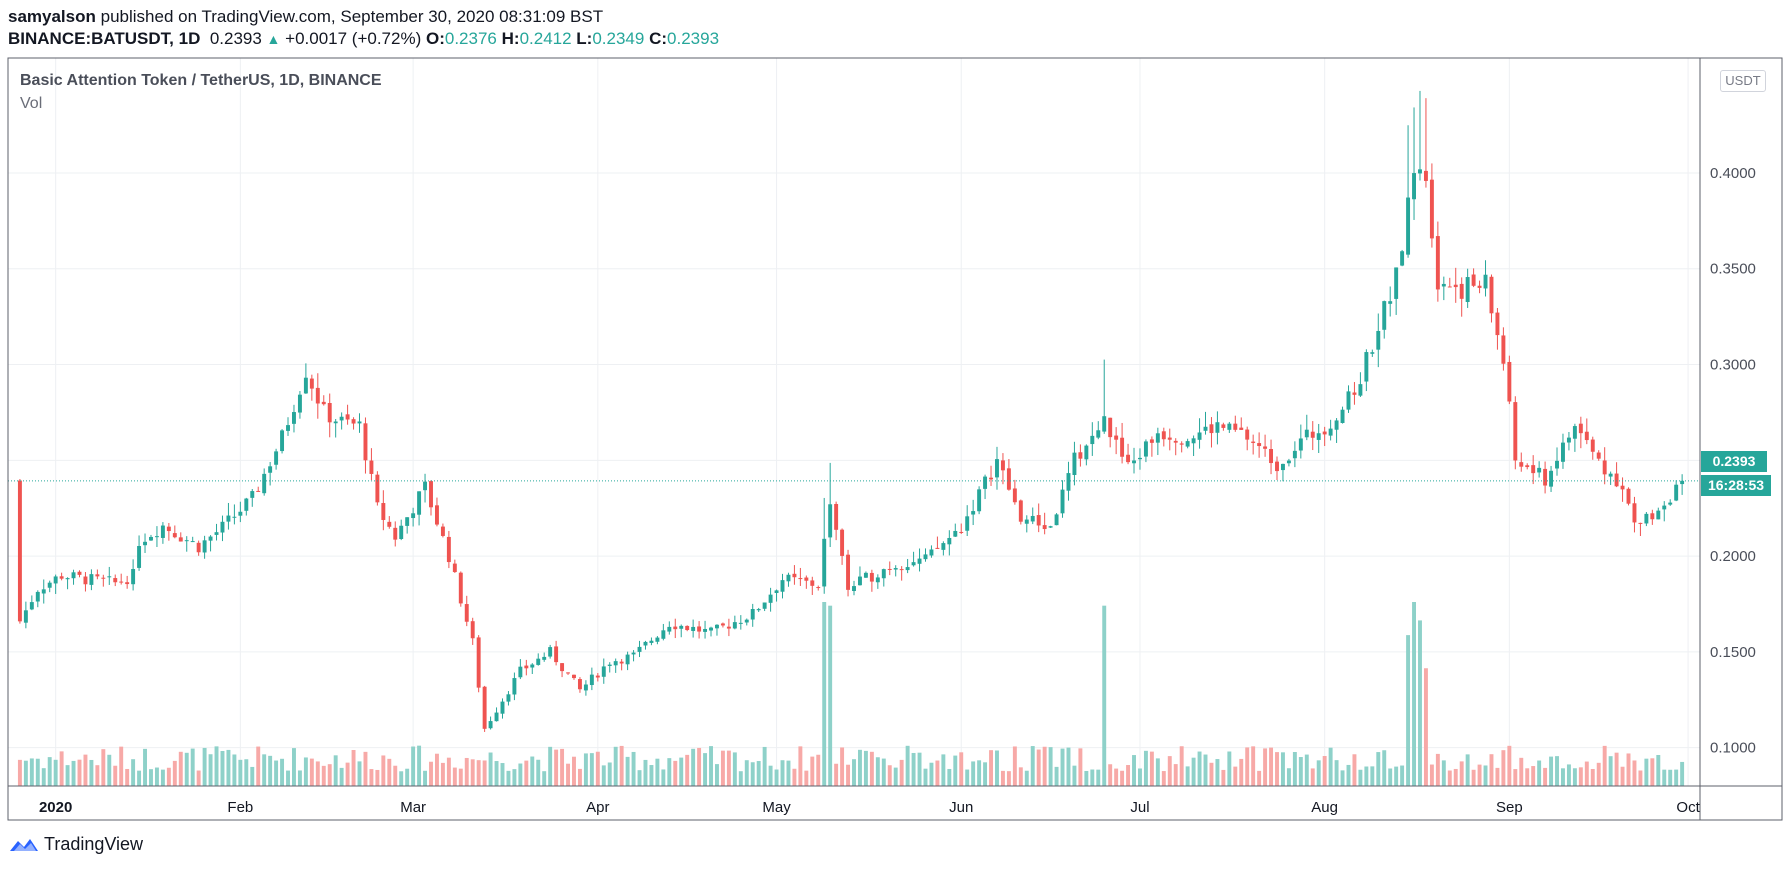  I want to click on price-tick-label: 0.2000, so click(1733, 556).